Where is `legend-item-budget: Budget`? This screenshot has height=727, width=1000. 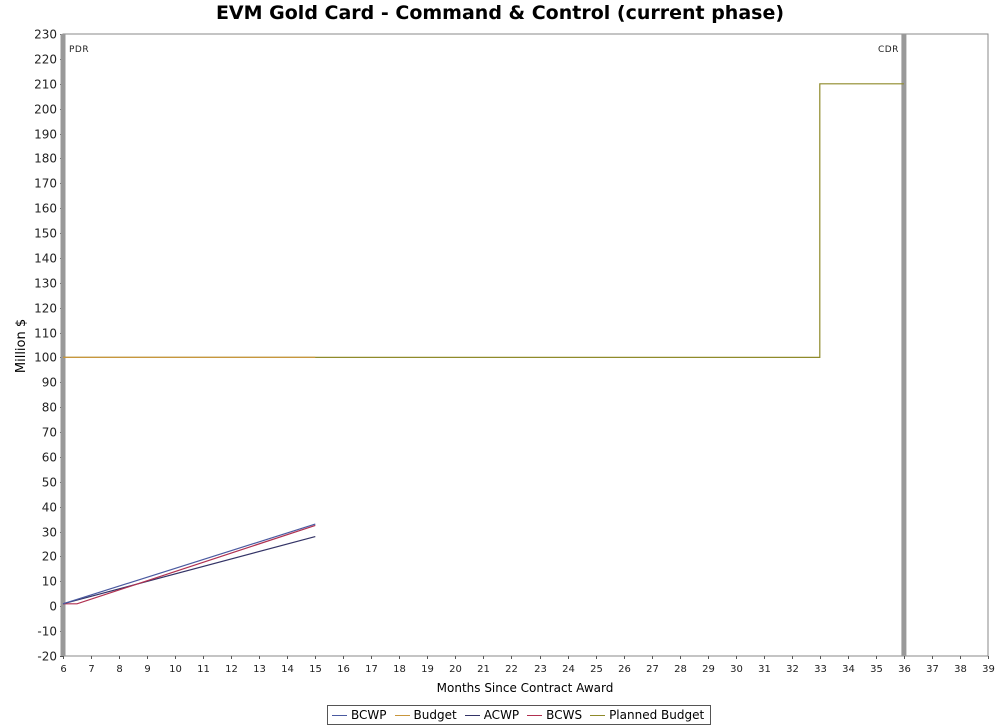 legend-item-budget: Budget is located at coordinates (425, 715).